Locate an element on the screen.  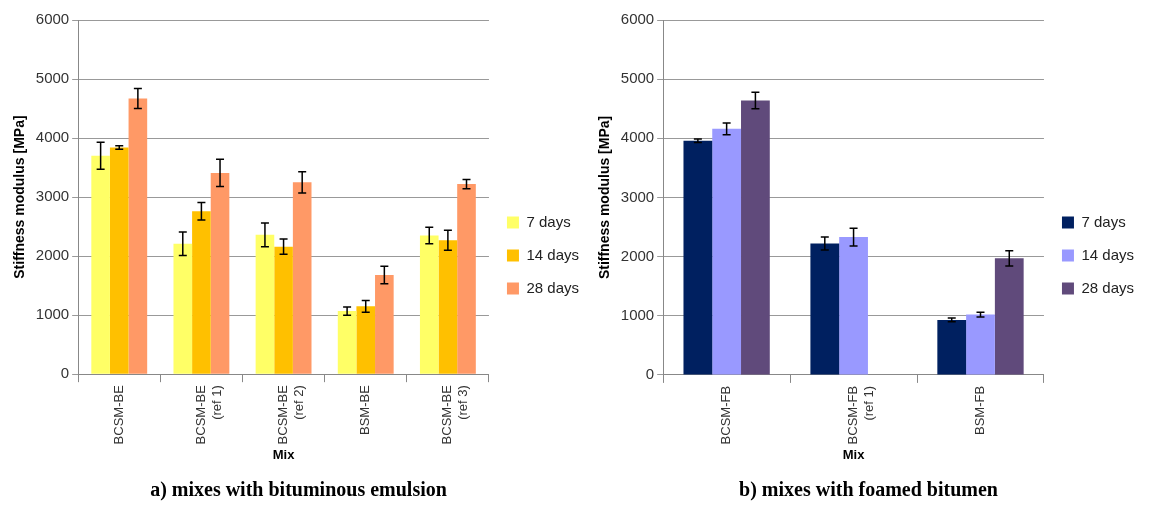
x-tick-label: BCSM-BE is located at coordinates (118, 414).